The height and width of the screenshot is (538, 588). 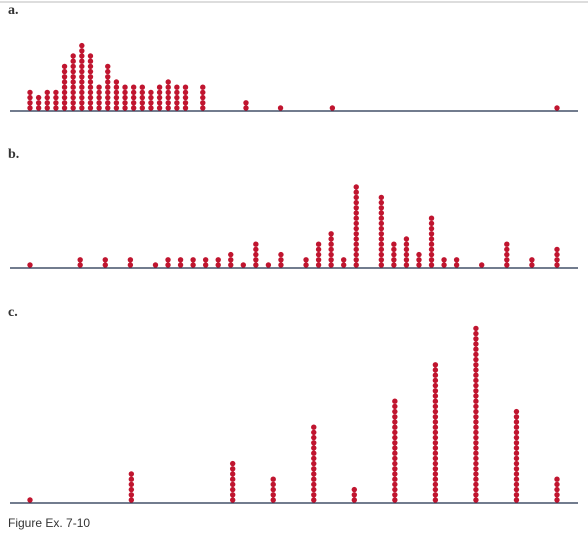 What do you see at coordinates (13, 154) in the screenshot?
I see `panel-label: b.` at bounding box center [13, 154].